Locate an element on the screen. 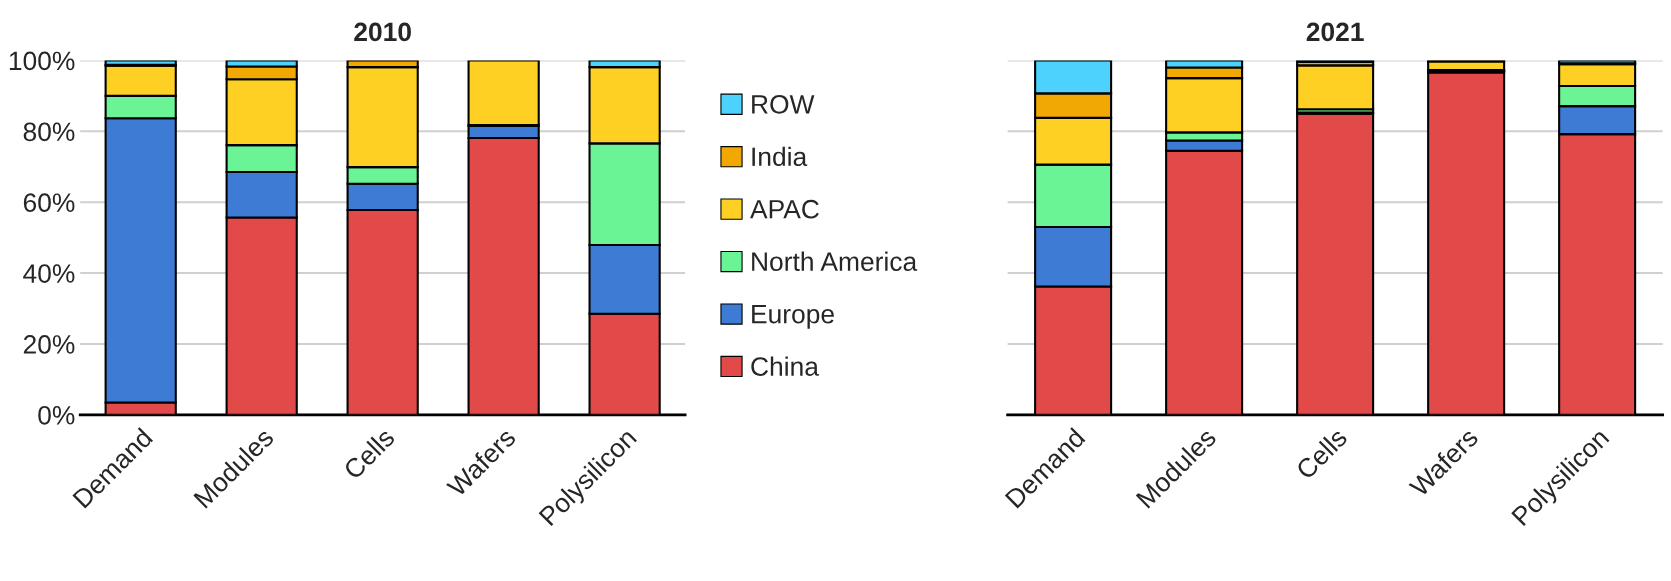  legend-label: India is located at coordinates (780, 156).